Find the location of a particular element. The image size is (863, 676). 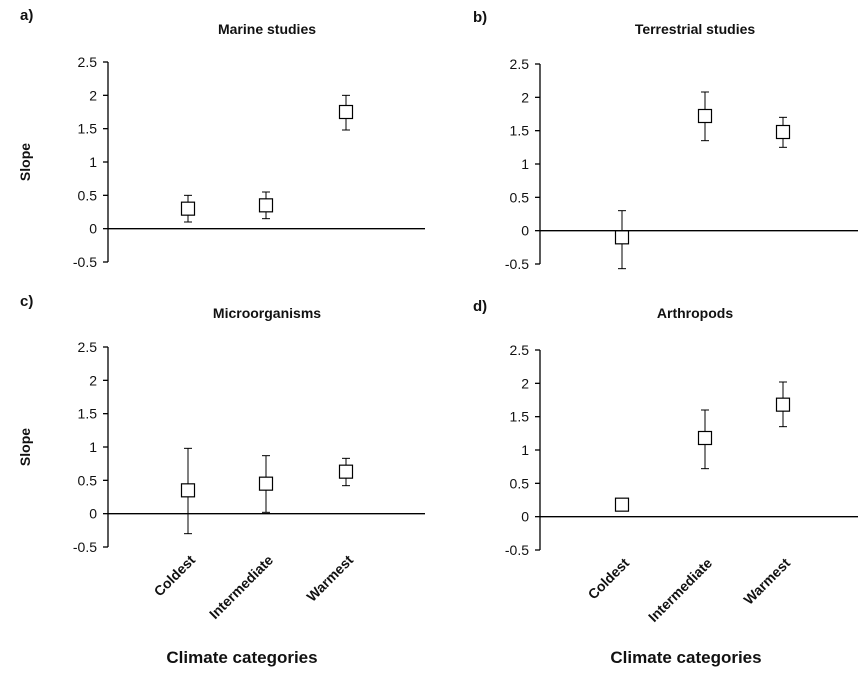

panel-a-y-tick-label: -0.5 is located at coordinates (85, 262).